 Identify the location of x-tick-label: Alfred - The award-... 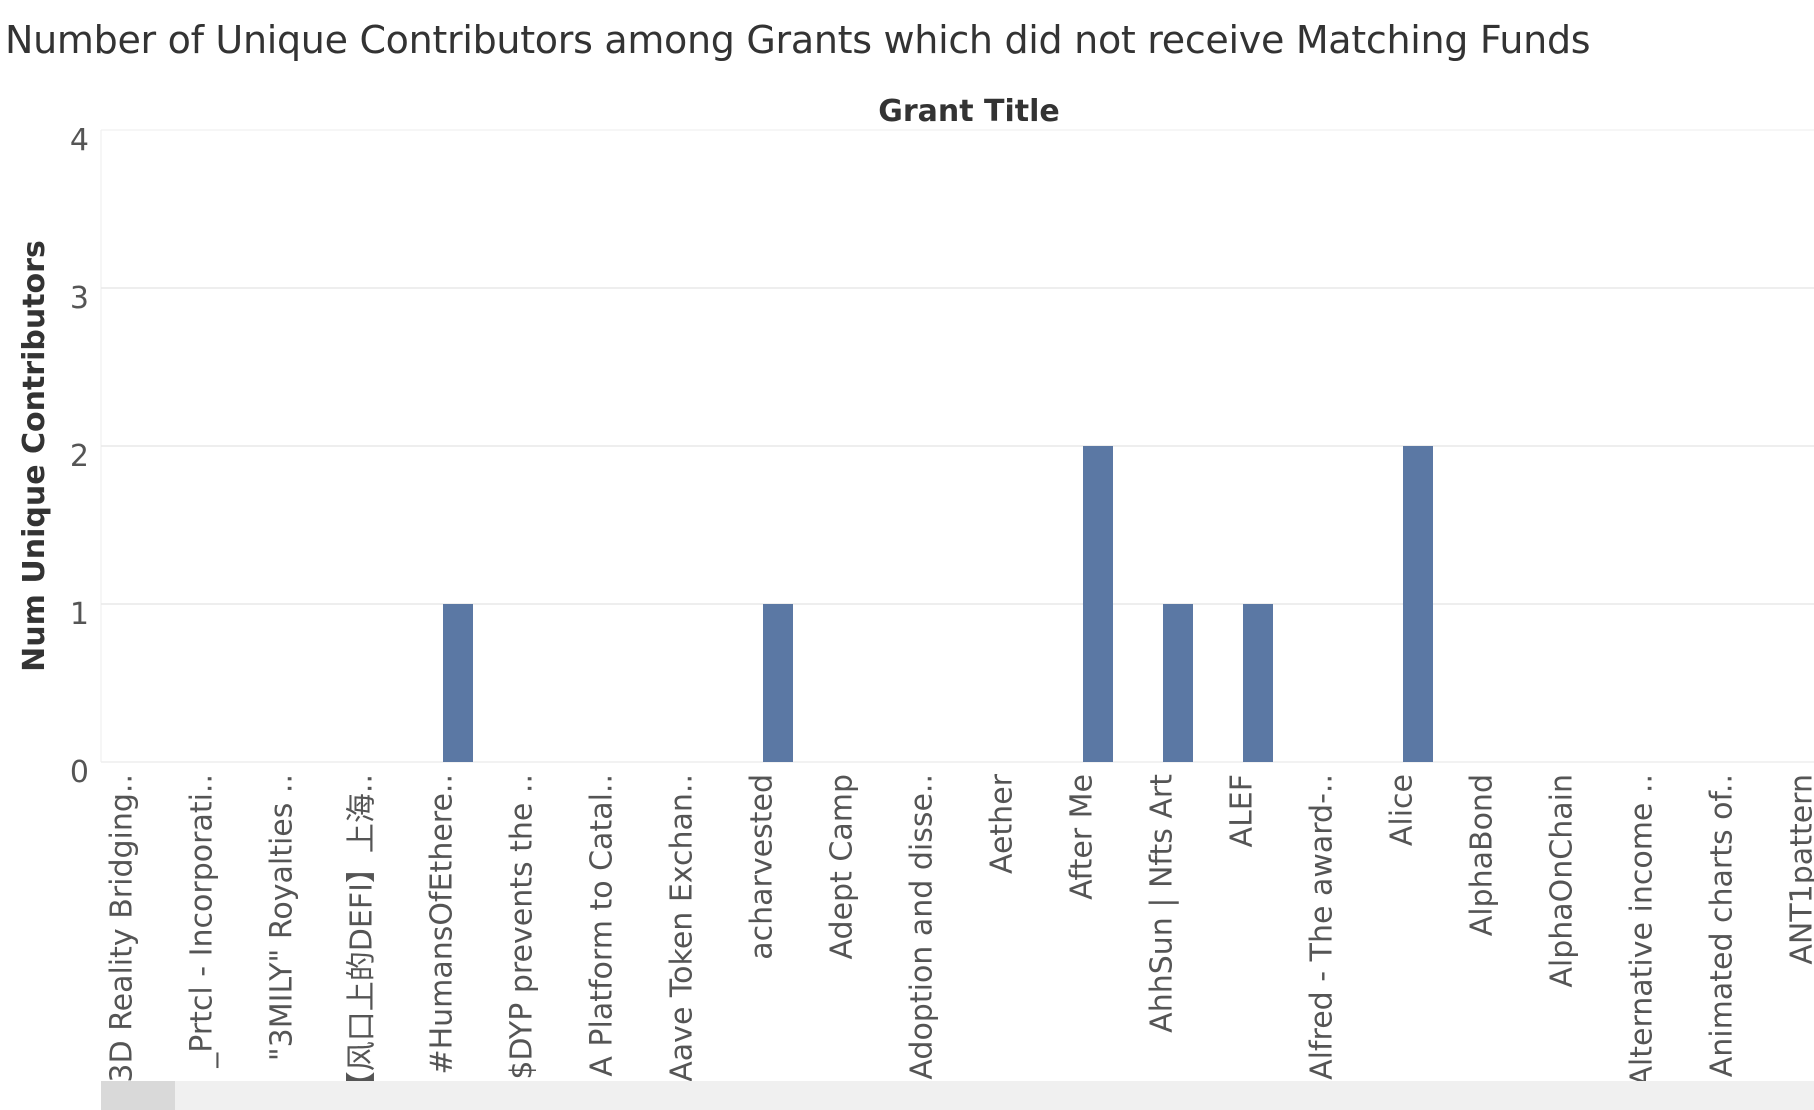
(1322, 927).